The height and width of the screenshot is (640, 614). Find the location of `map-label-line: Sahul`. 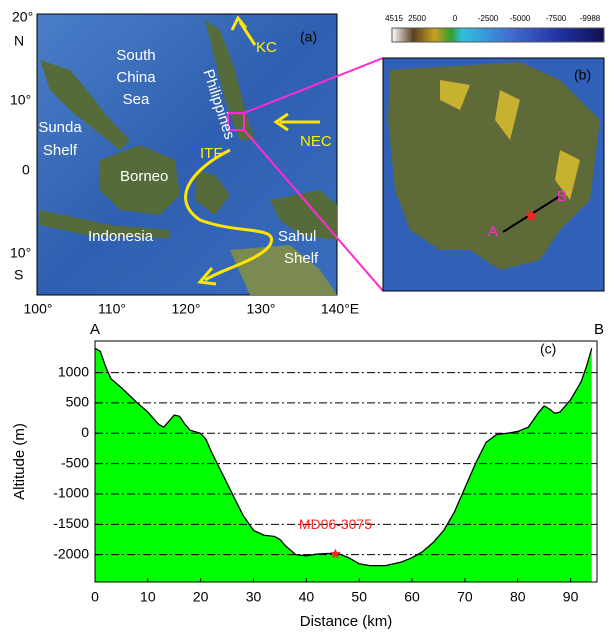

map-label-line: Sahul is located at coordinates (297, 236).